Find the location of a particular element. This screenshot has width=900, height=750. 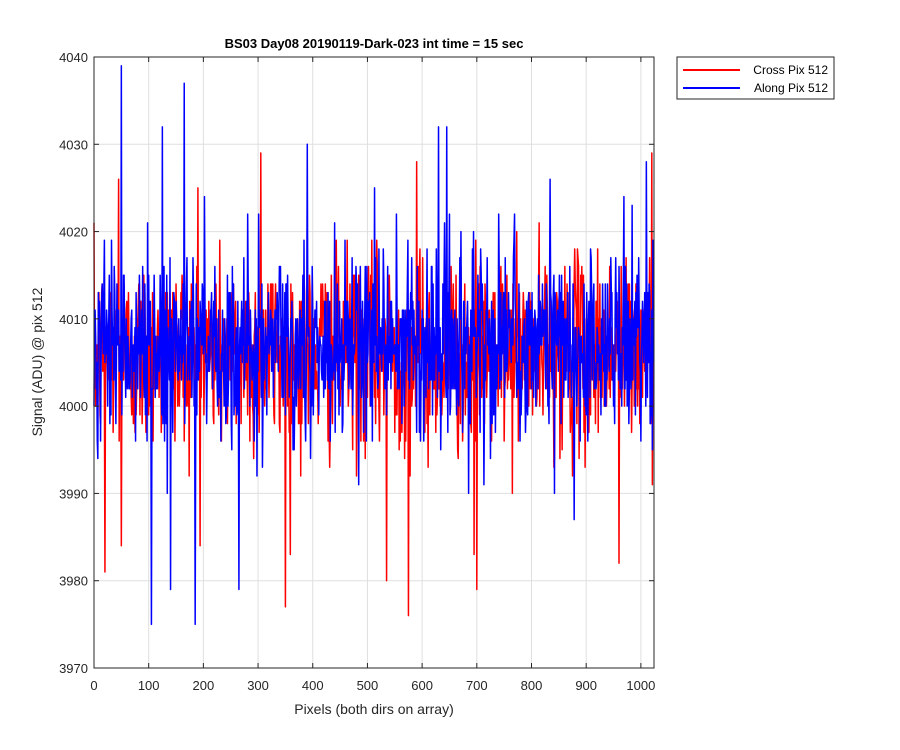

y-tick-label: 4040 is located at coordinates (73, 57).